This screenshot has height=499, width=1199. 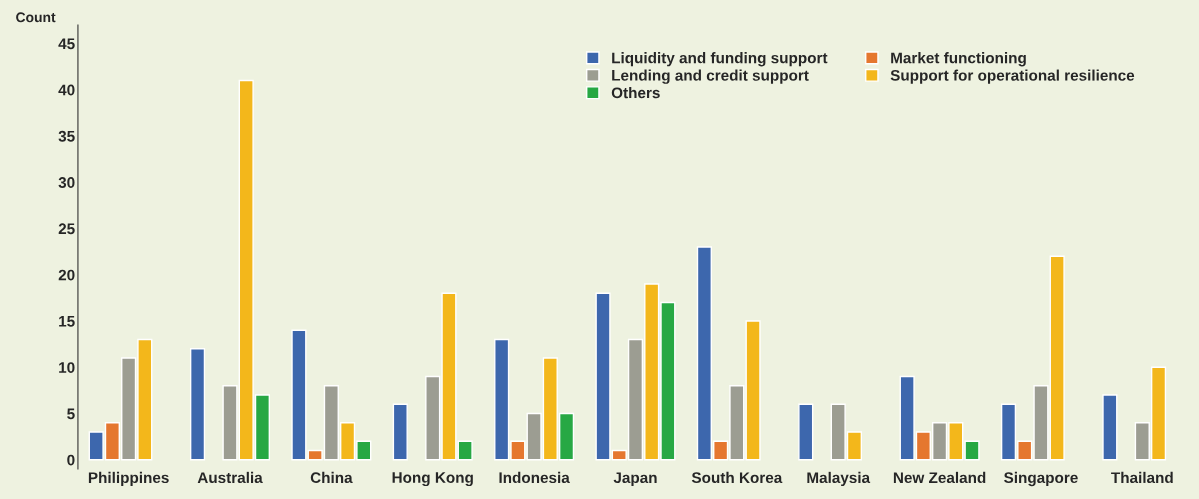 I want to click on x-tick-label: Singapore, so click(x=1041, y=479).